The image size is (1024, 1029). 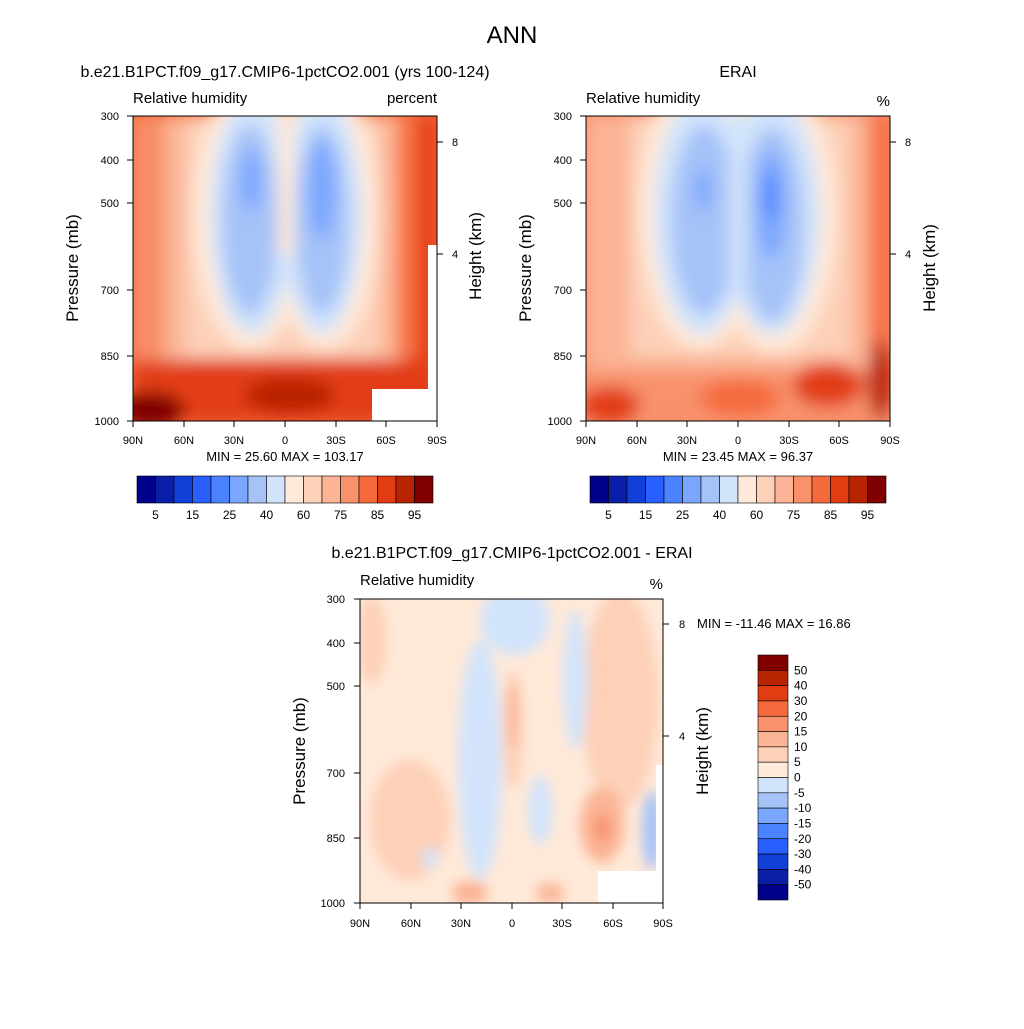 I want to click on panel-model-x-ticks: 90N 60N 30N 0 30S 60S 90S, so click(x=285, y=434).